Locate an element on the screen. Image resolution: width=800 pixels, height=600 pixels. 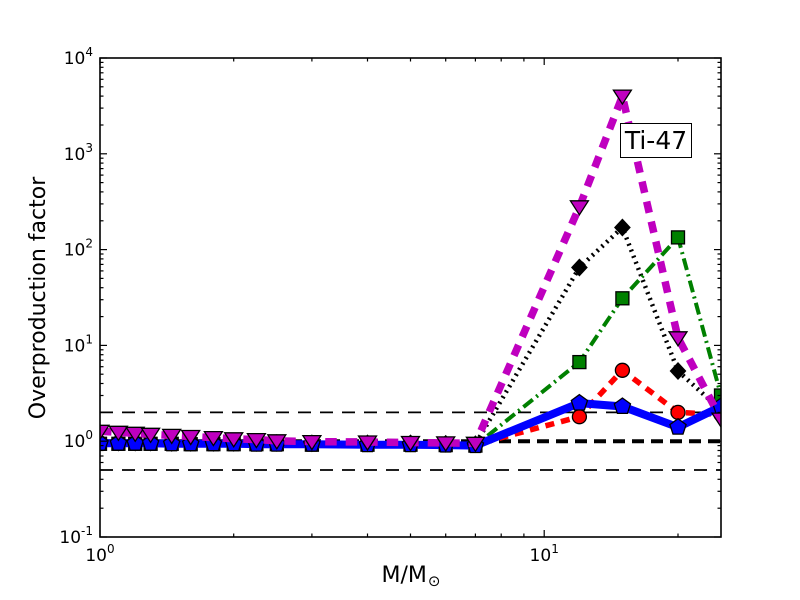
y-tick-labels: 10⁻¹ 10⁰ 10¹ 10² 10³ 10⁴ is located at coordinates (76, 296).